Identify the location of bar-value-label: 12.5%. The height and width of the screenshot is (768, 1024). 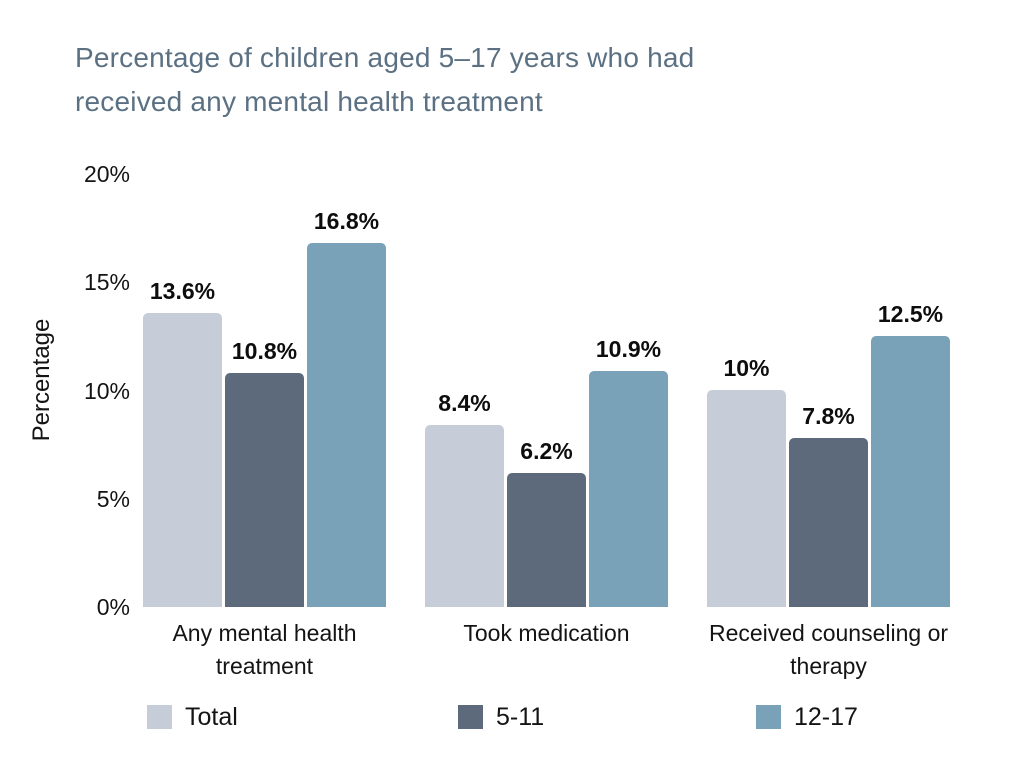
(910, 314).